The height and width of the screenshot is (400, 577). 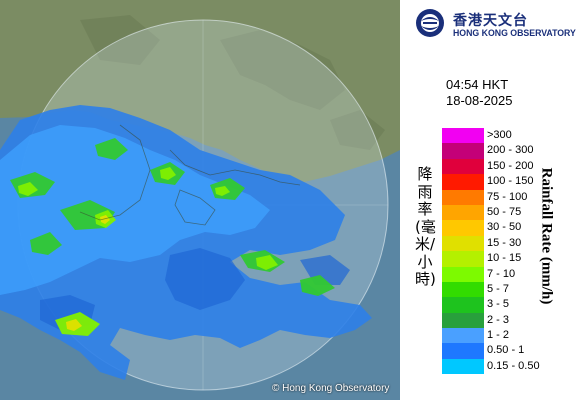 I want to click on legend-row: 0.50 - 1, so click(x=497, y=351).